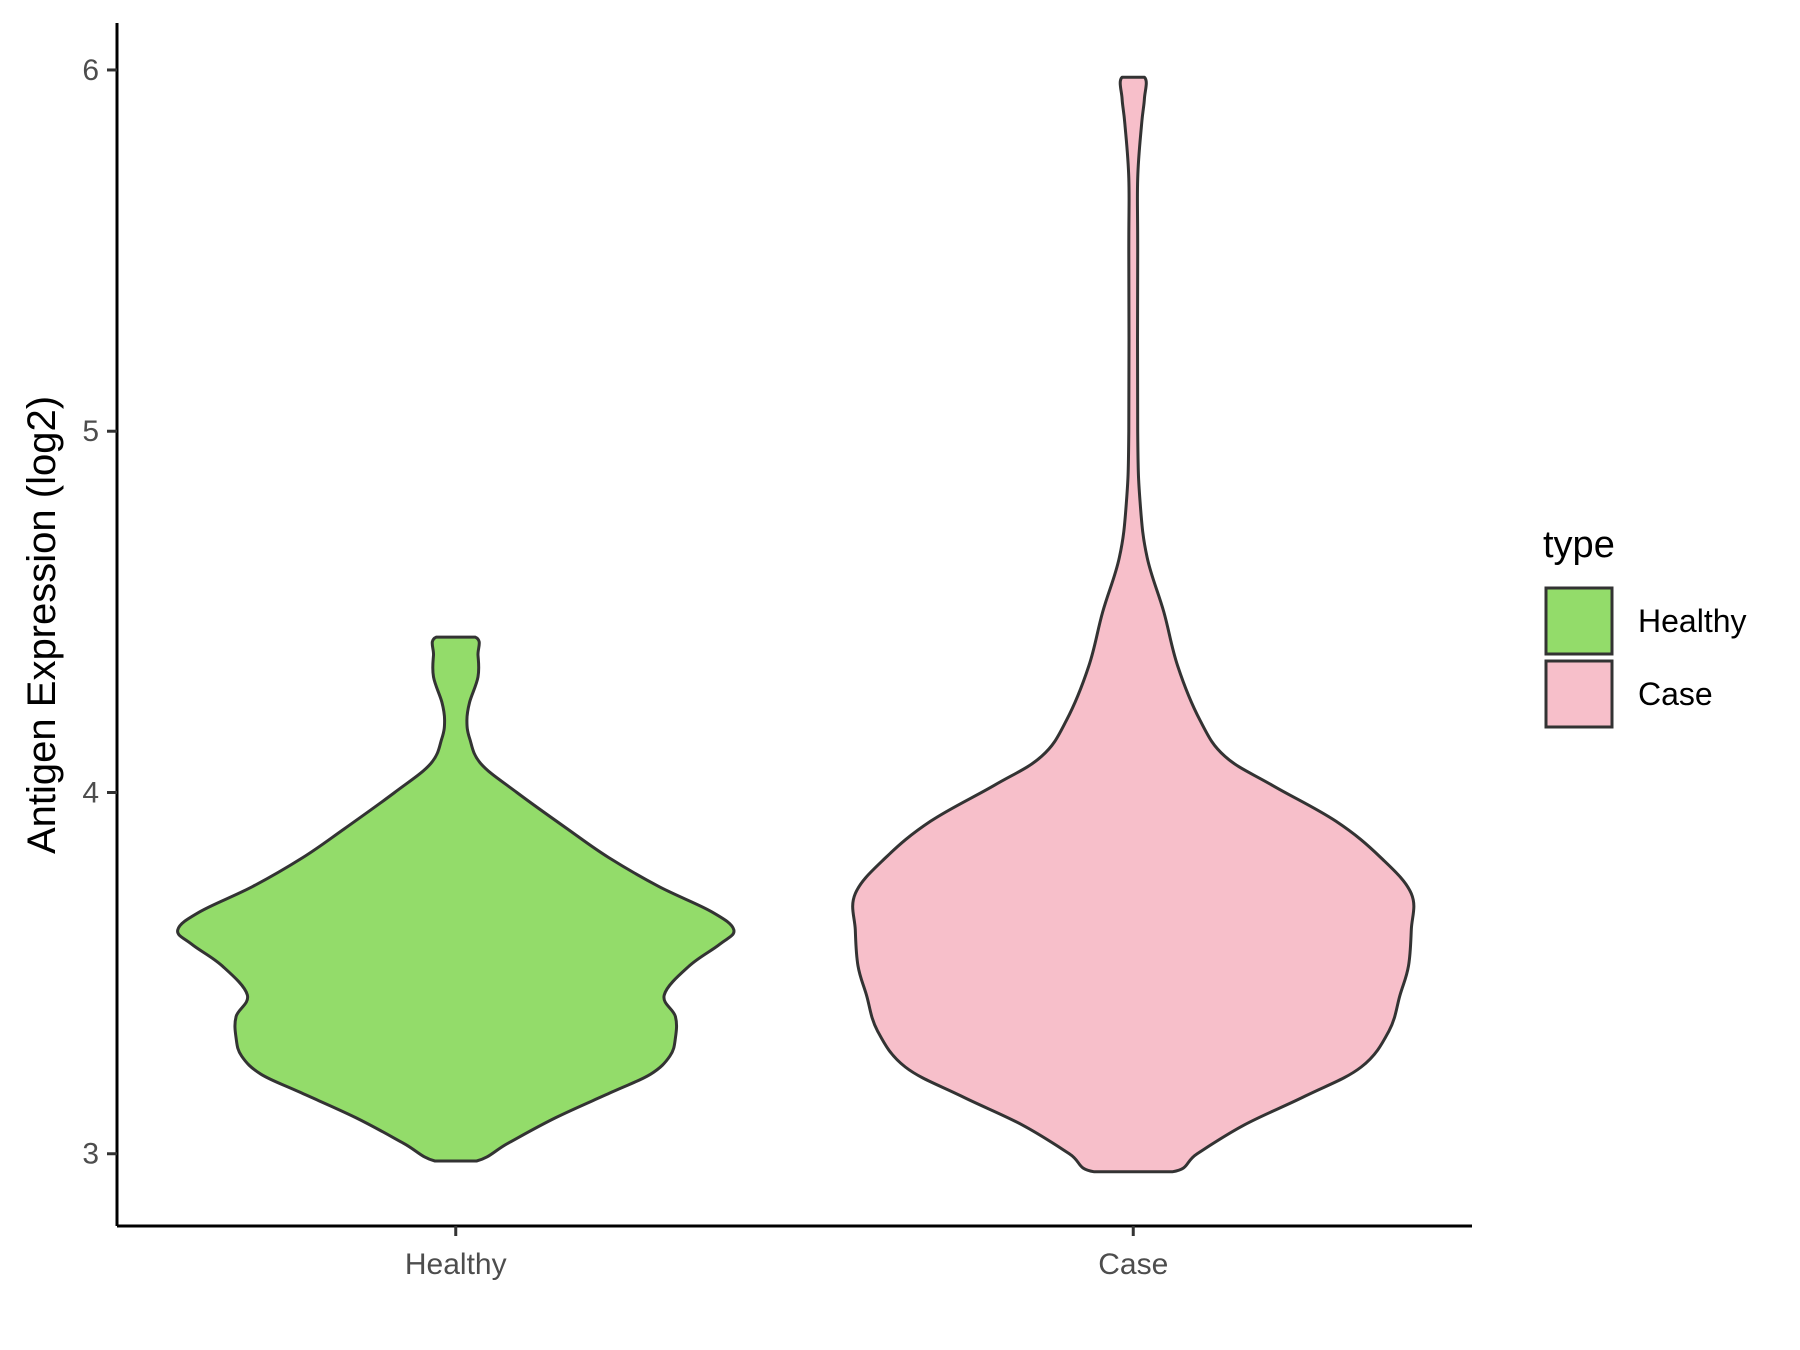  Describe the element at coordinates (1579, 621) in the screenshot. I see `legend-swatch-healthy` at that location.